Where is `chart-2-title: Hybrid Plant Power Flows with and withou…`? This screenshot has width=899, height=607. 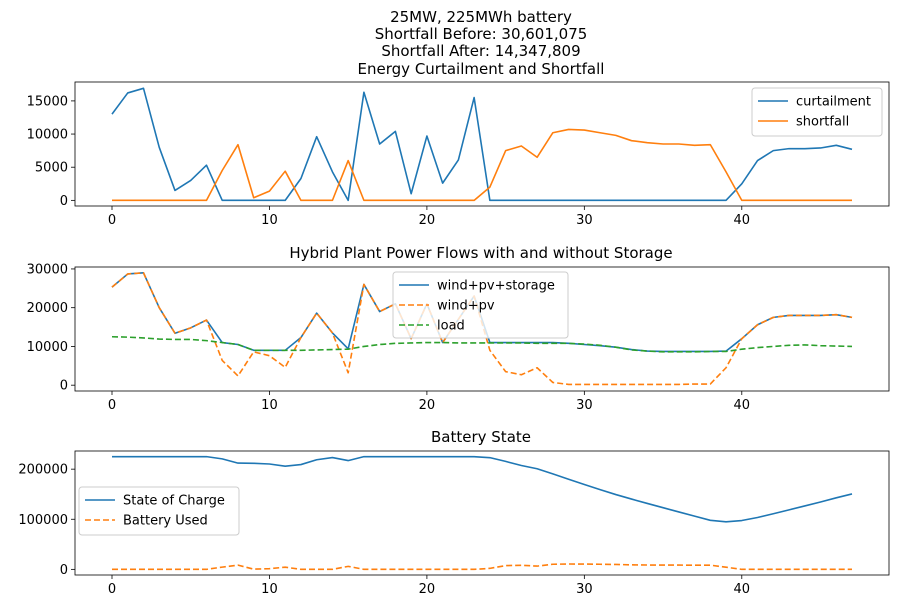 chart-2-title: Hybrid Plant Power Flows with and withou… is located at coordinates (480, 253).